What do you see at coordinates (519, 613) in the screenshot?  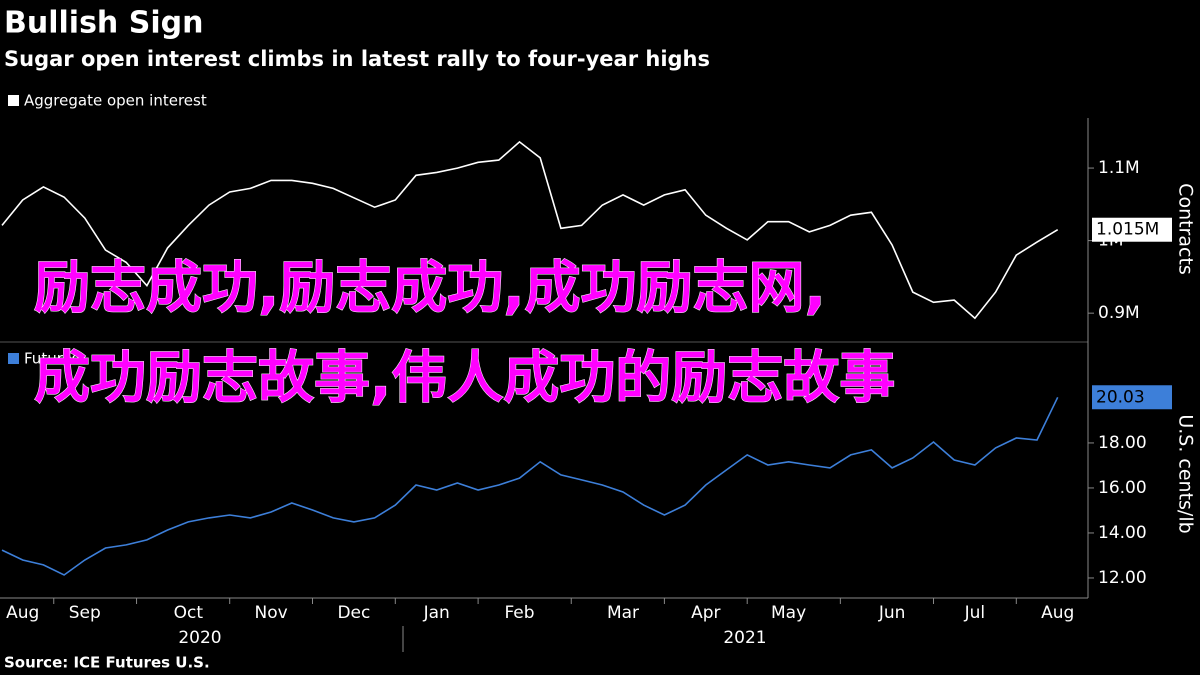 I see `x-tick-label: Feb` at bounding box center [519, 613].